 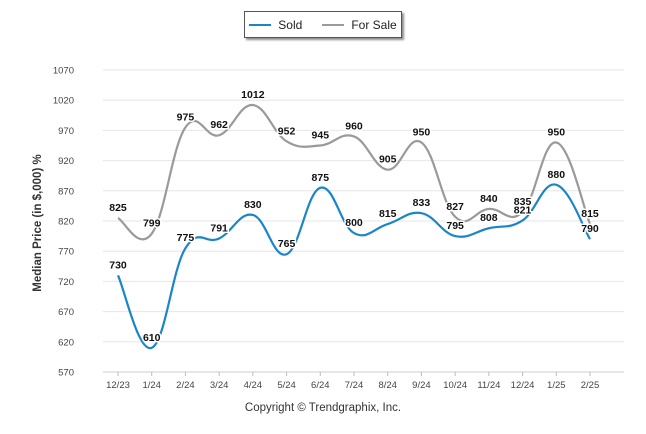 What do you see at coordinates (557, 175) in the screenshot?
I see `data-label-sold: 880` at bounding box center [557, 175].